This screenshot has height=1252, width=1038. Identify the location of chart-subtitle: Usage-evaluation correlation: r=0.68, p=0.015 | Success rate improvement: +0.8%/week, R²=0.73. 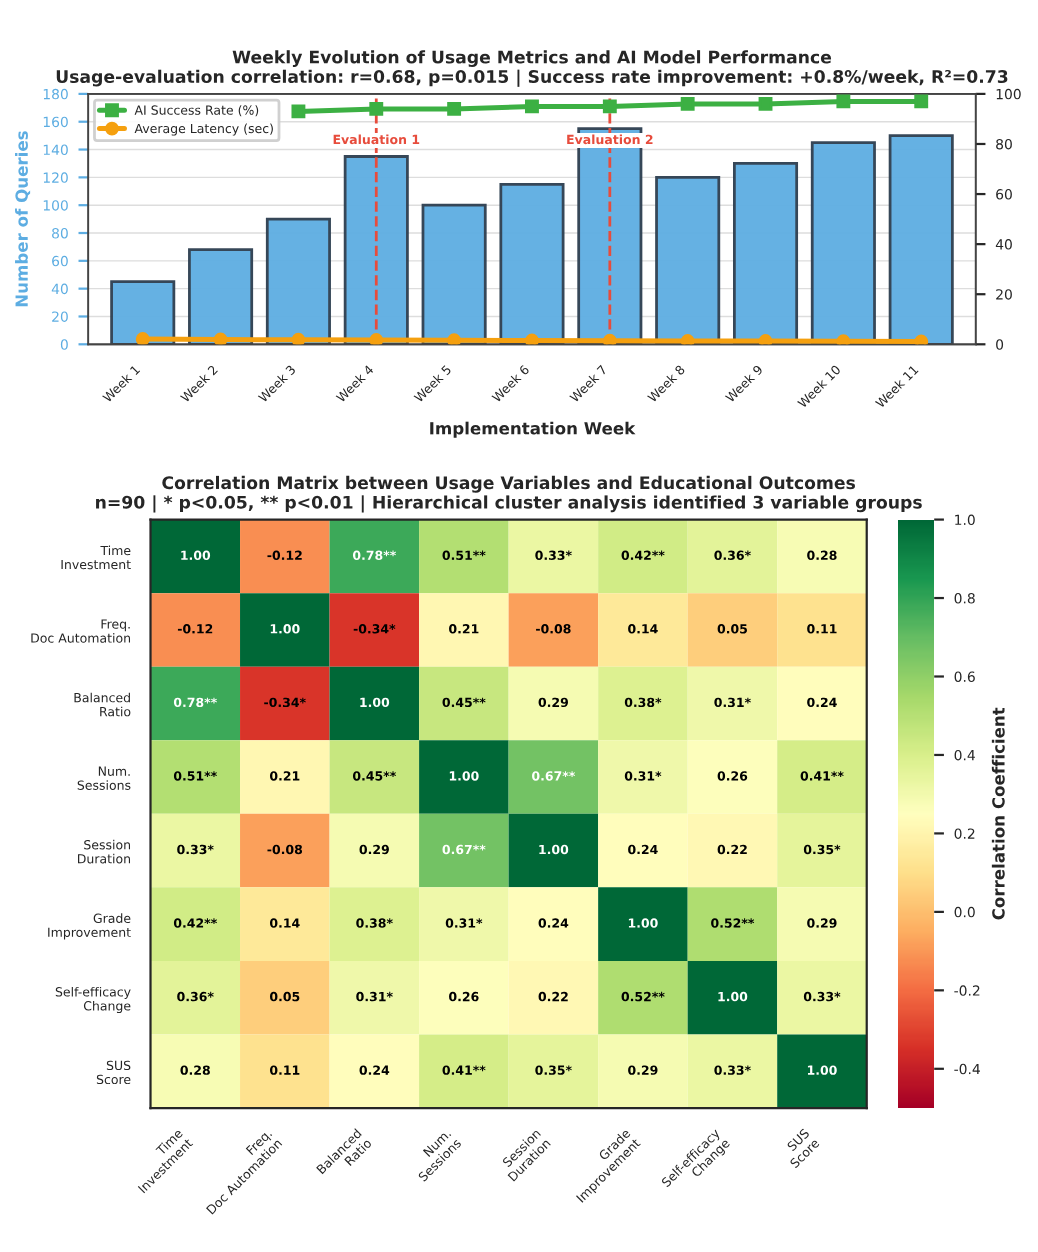
(532, 78).